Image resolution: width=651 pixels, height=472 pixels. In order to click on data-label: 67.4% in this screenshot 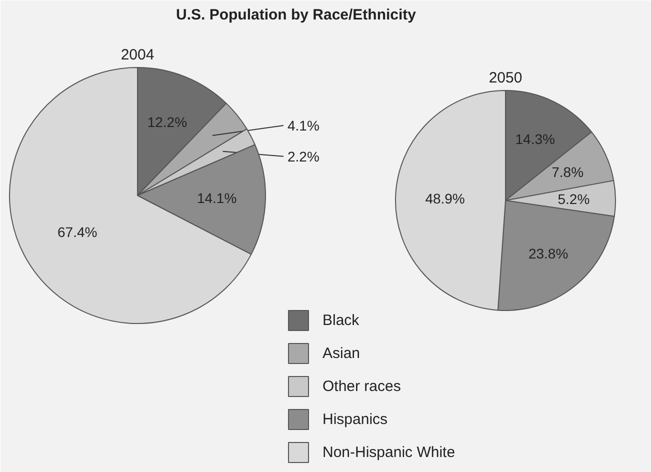, I will do `click(78, 232)`.